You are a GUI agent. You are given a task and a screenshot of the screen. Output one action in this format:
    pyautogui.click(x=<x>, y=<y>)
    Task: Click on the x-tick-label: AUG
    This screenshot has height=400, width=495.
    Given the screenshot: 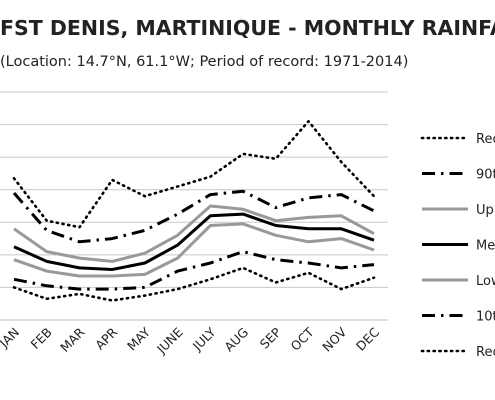 What is the action you would take?
    pyautogui.click(x=236, y=340)
    